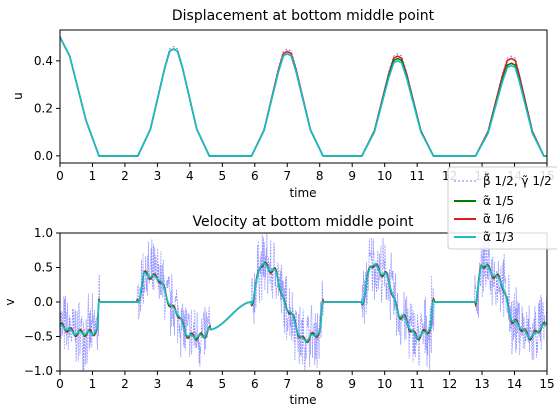  What do you see at coordinates (481, 384) in the screenshot?
I see `x-tick-label: 13` at bounding box center [481, 384].